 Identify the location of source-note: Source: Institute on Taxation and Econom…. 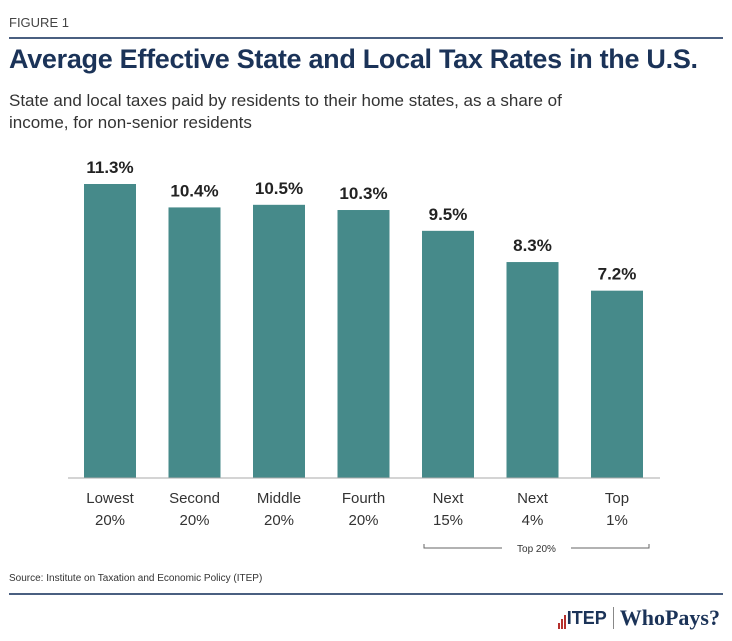
(136, 578).